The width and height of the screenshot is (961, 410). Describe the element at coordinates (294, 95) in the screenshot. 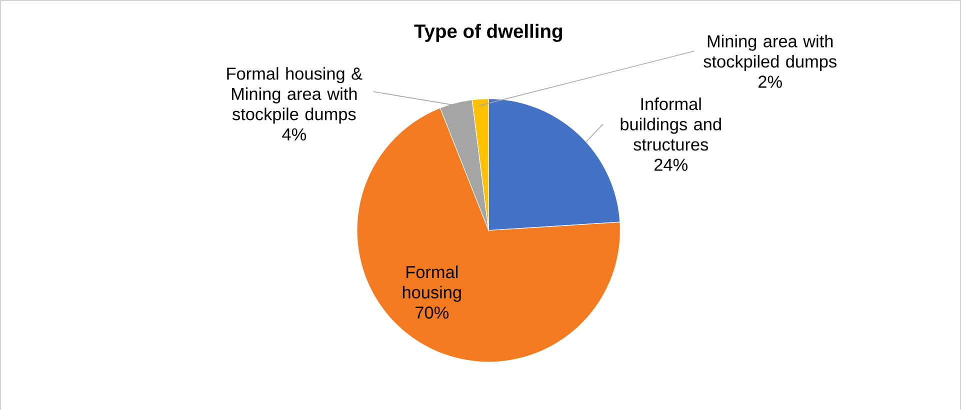

I see `slice-label: Formal housing & Mining area with stockpile dumps` at that location.